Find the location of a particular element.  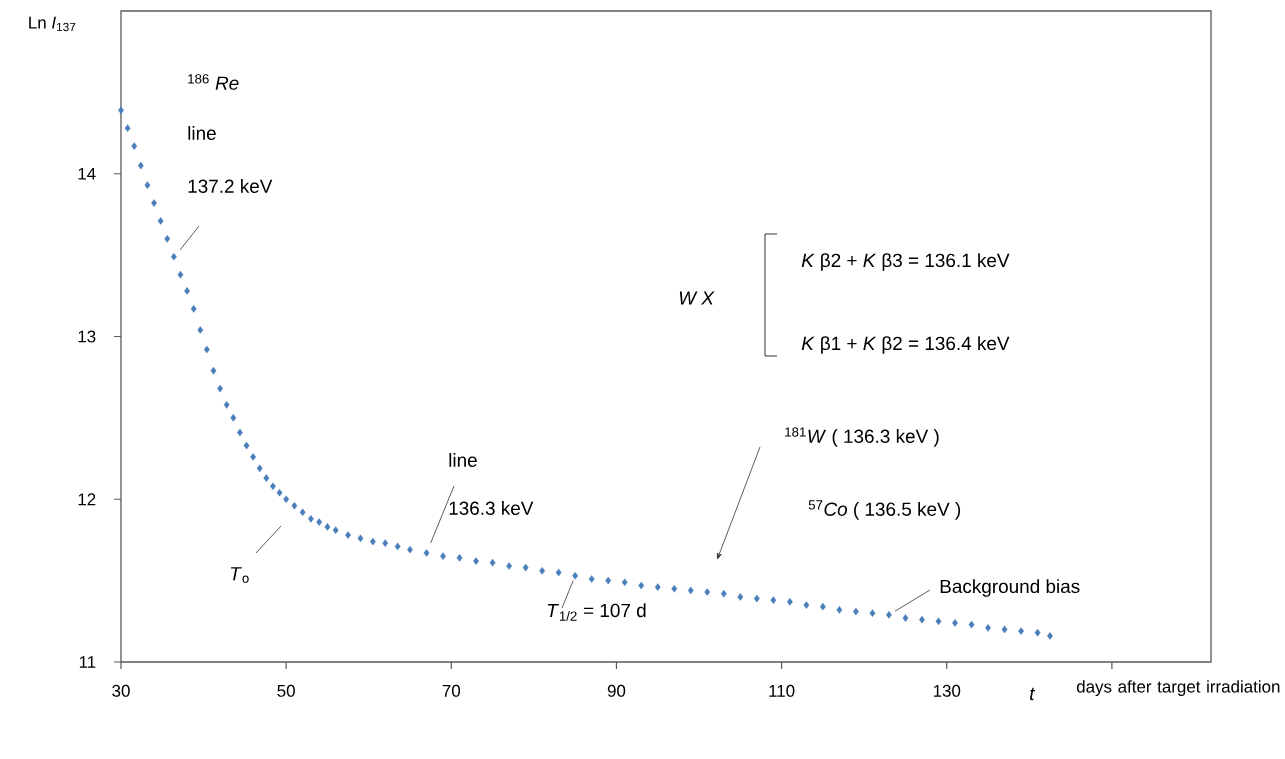

annotation: Background bias is located at coordinates (1010, 588).